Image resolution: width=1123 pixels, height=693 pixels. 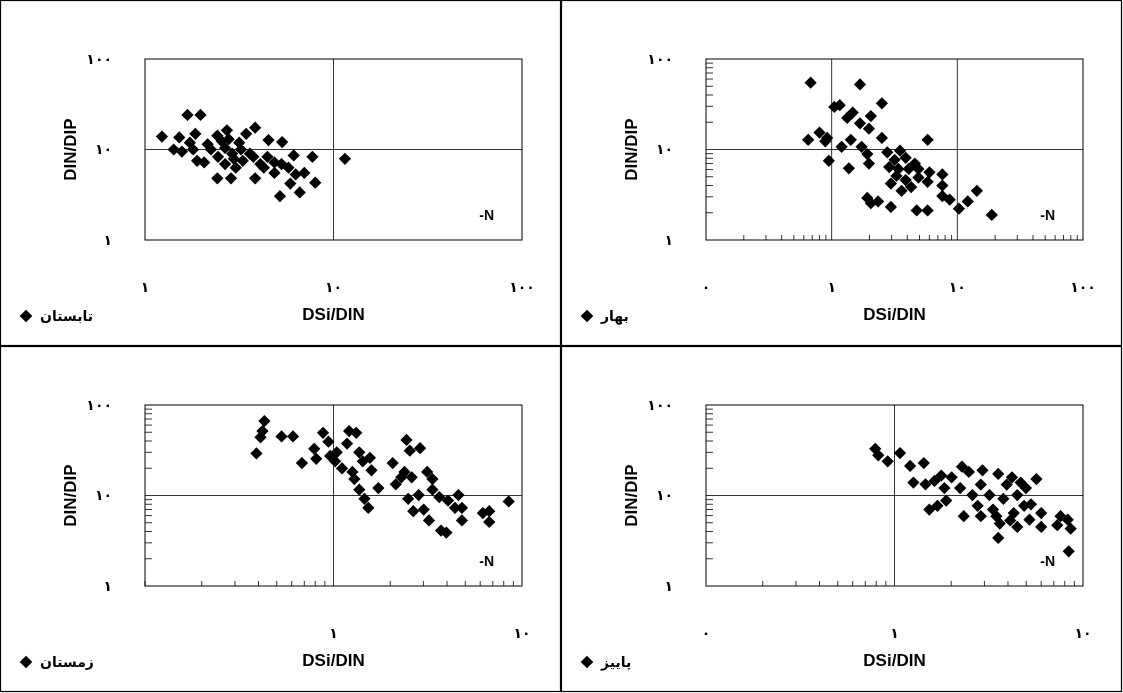 I want to click on legend-label: بهار, so click(x=614, y=316).